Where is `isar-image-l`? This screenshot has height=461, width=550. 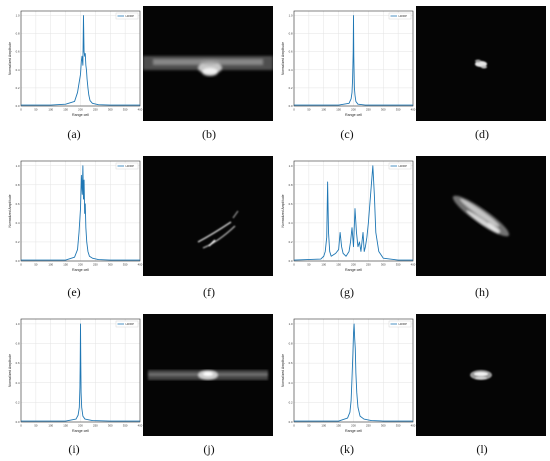
isar-image-l is located at coordinates (481, 375).